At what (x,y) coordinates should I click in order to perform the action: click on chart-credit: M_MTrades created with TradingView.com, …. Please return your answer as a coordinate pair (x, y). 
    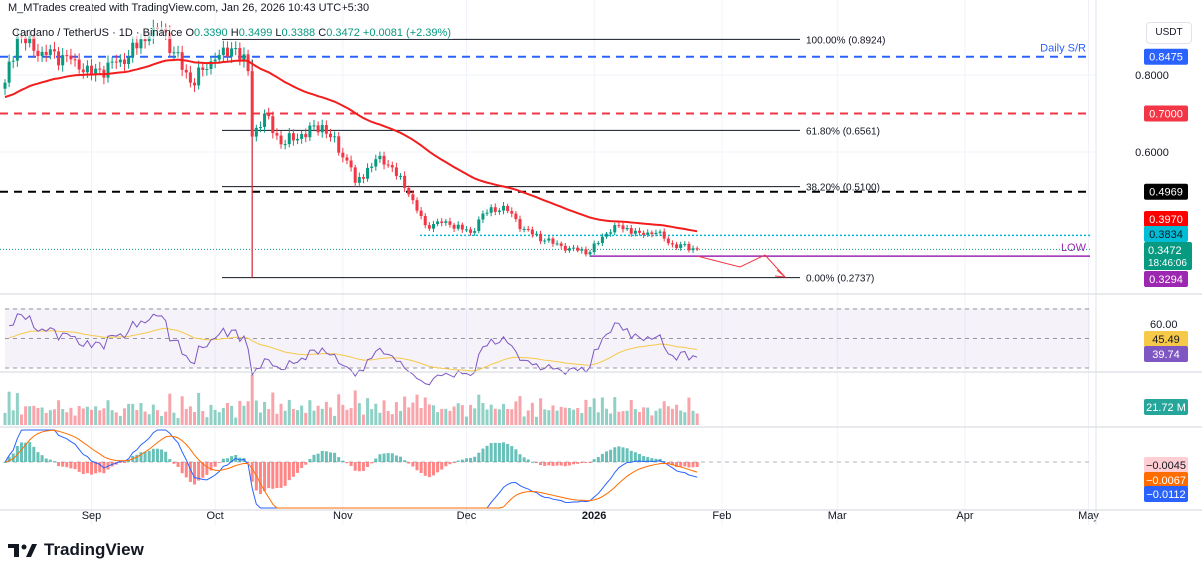
    Looking at the image, I should click on (189, 8).